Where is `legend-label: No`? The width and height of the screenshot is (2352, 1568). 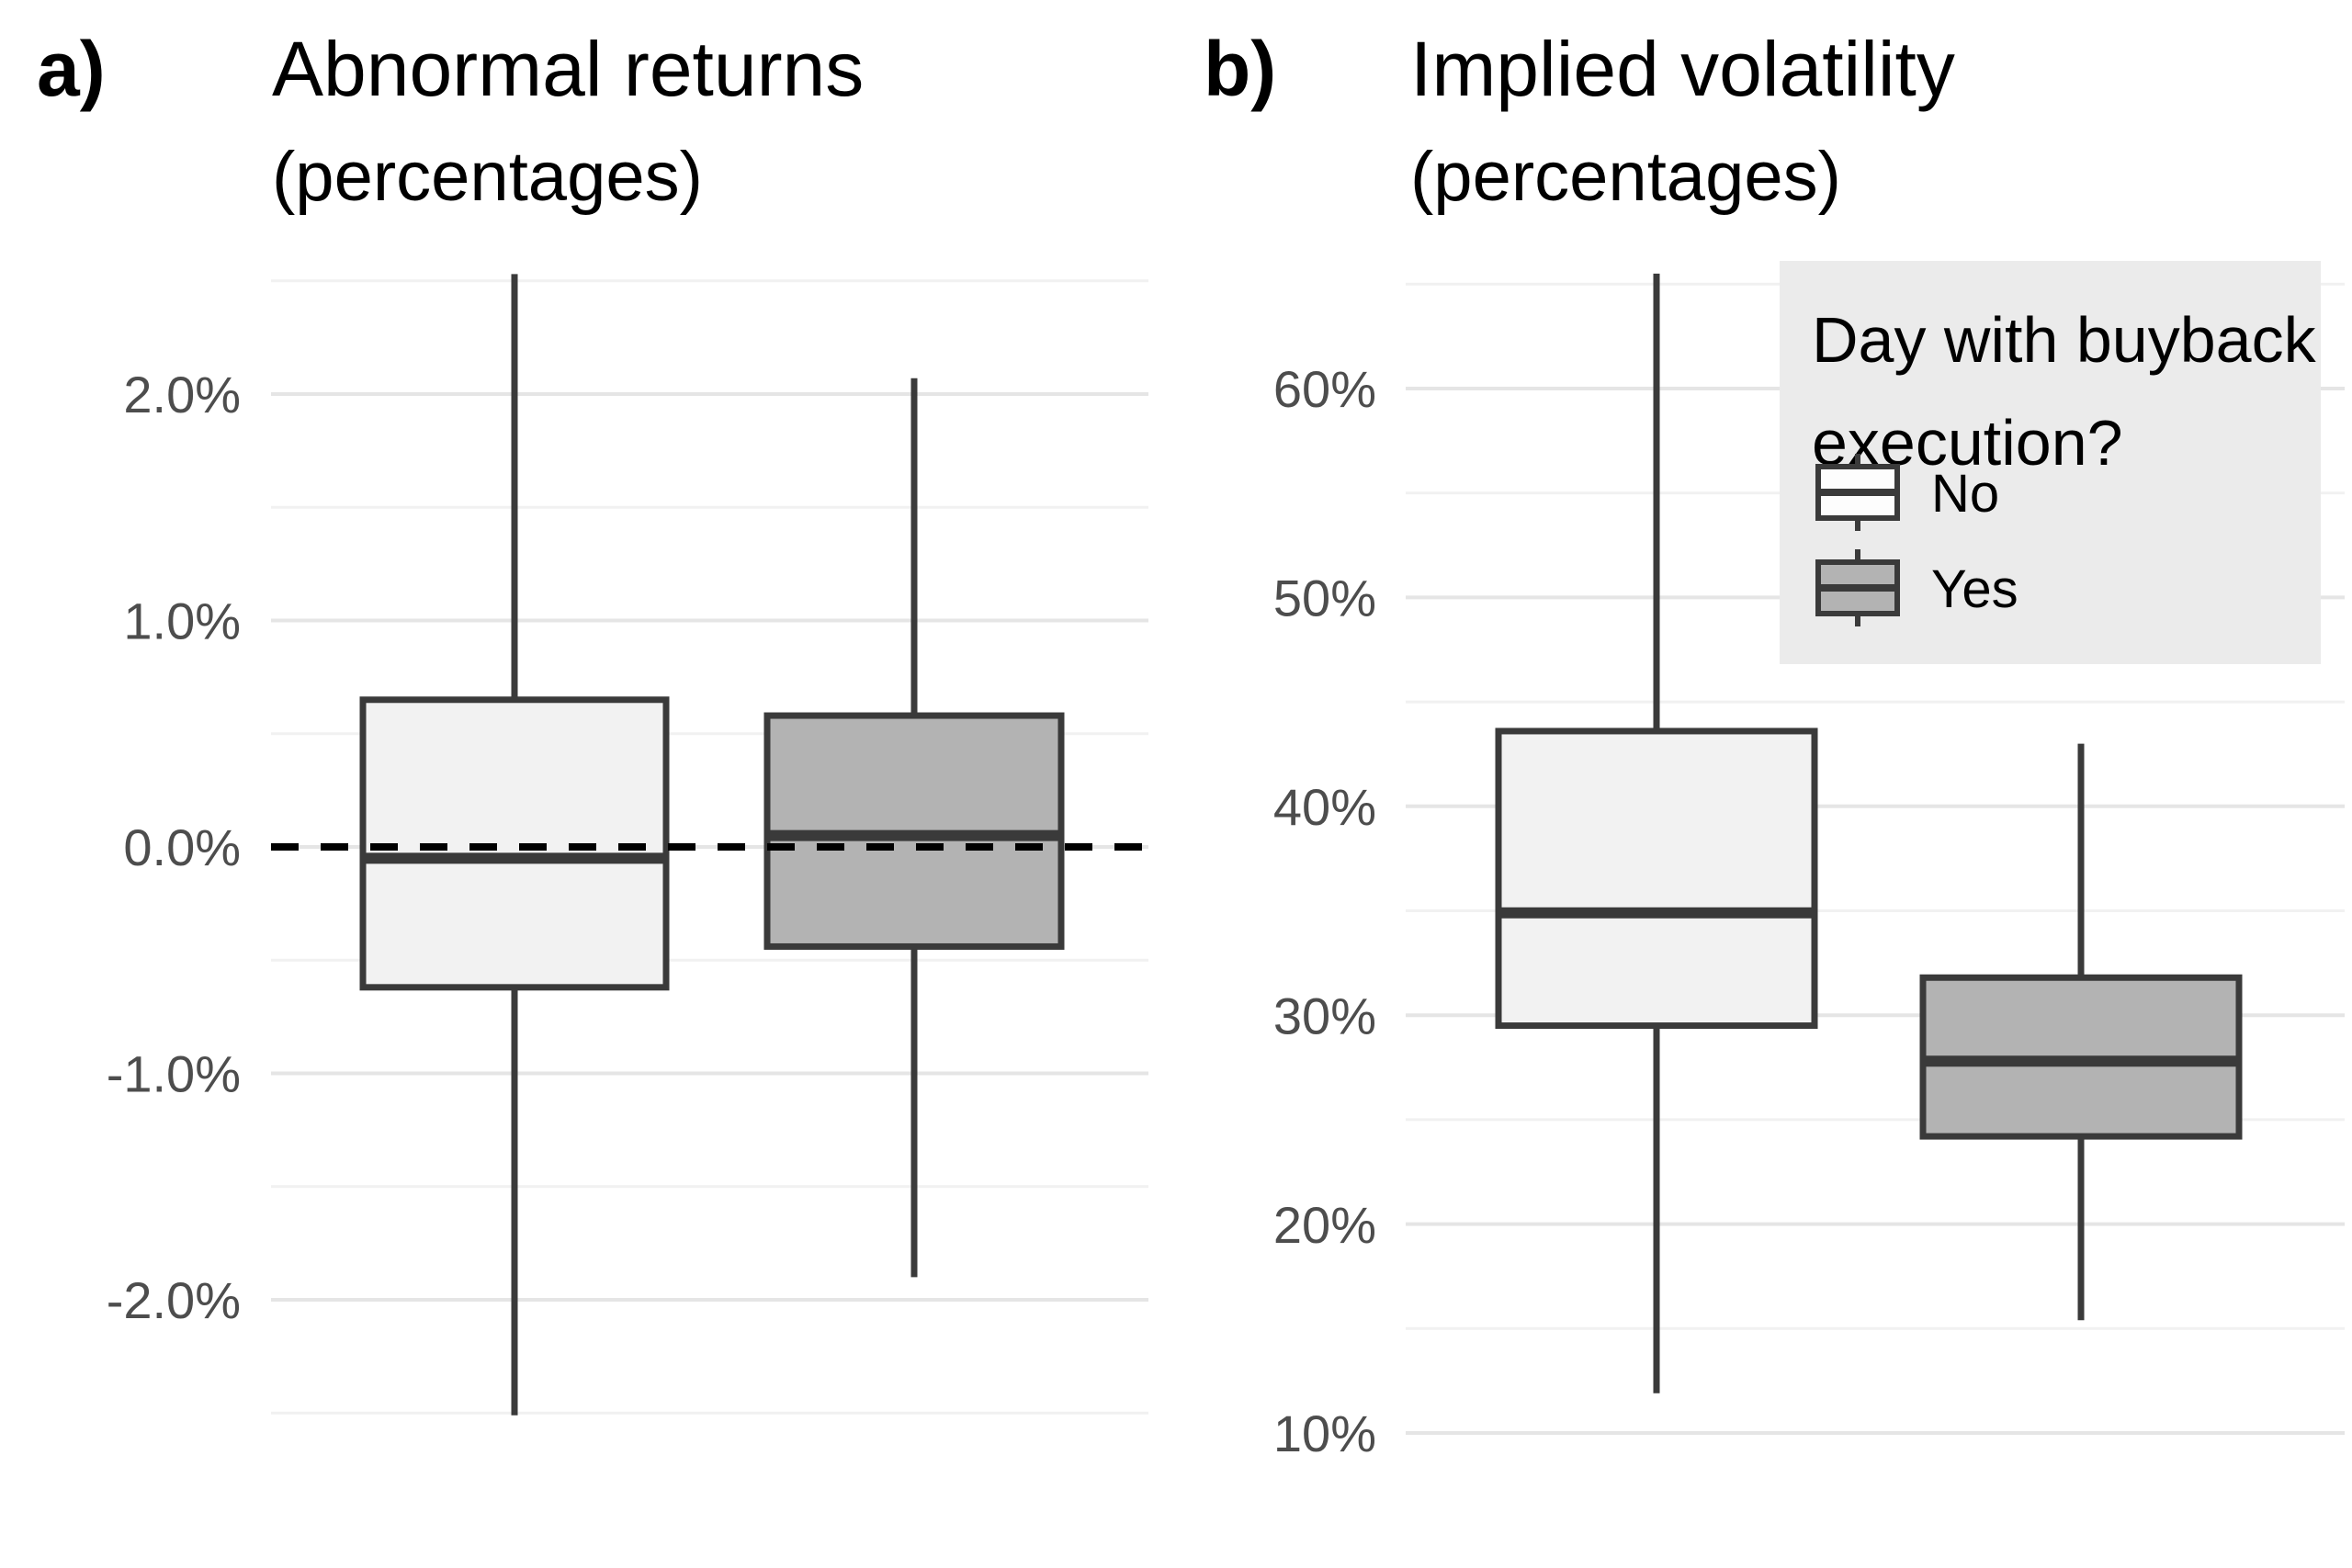 legend-label: No is located at coordinates (1965, 494).